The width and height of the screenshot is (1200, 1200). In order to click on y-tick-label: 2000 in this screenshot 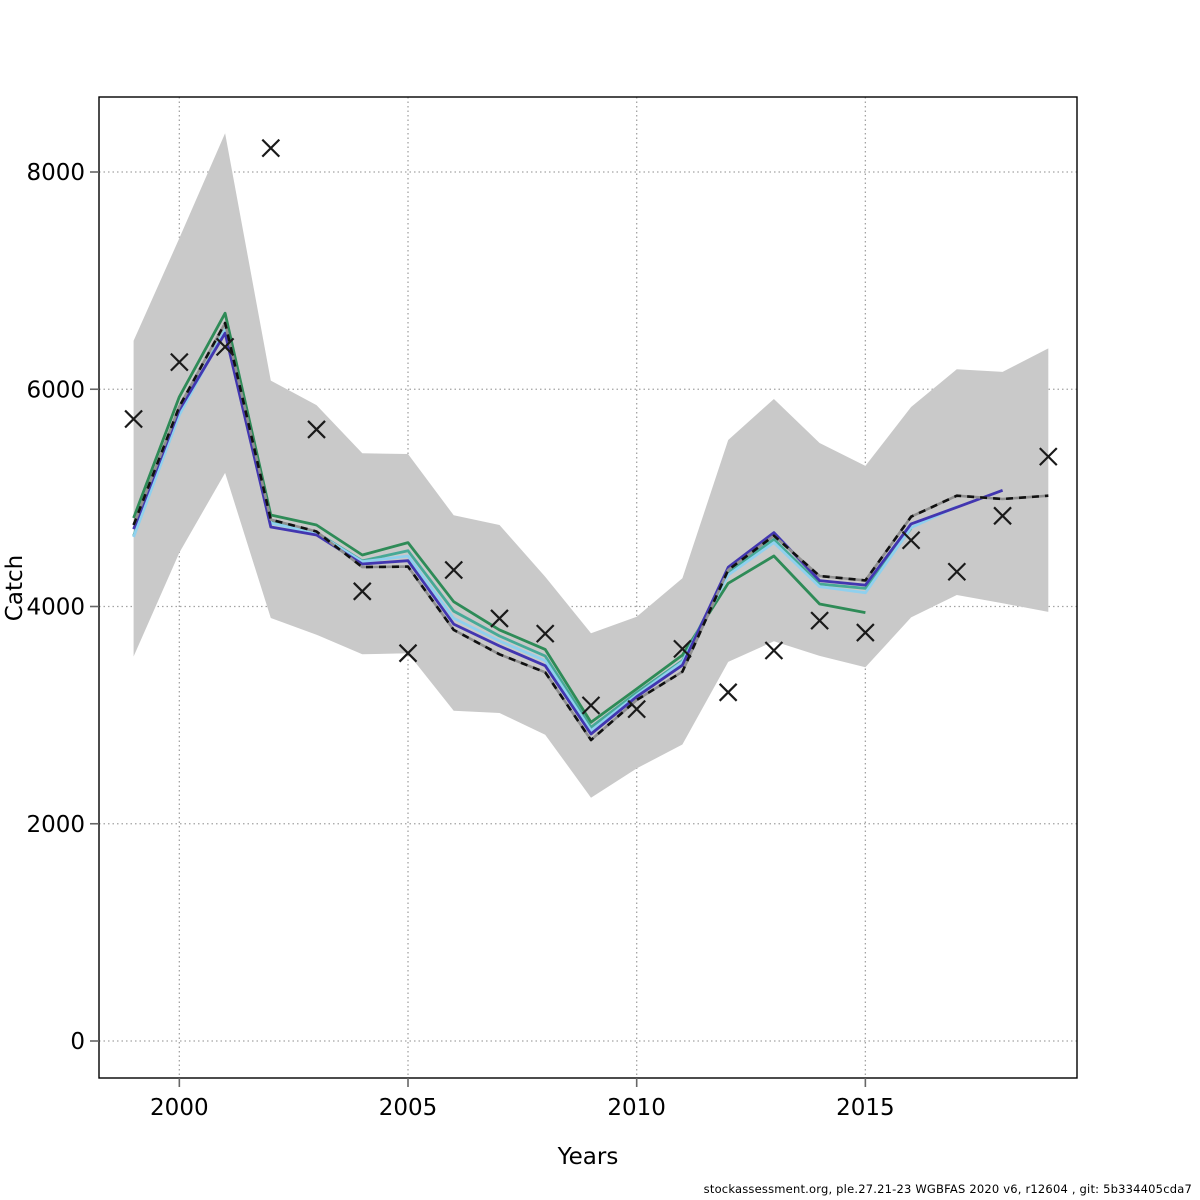, I will do `click(55, 825)`.